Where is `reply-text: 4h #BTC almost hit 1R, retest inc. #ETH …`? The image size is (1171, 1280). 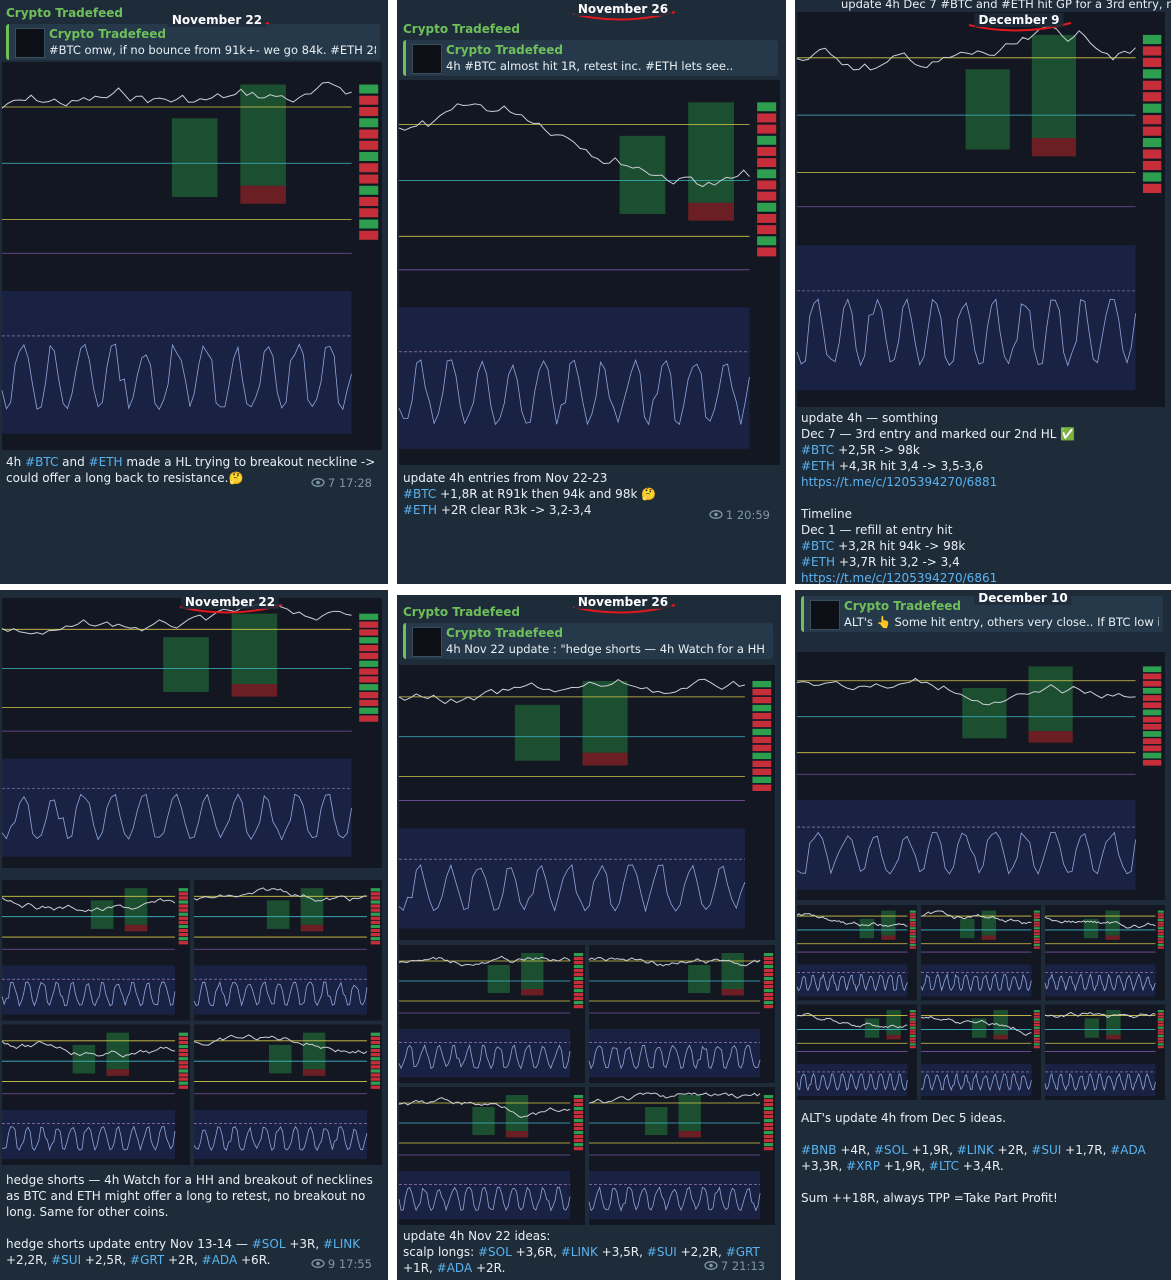 reply-text: 4h #BTC almost hit 1R, retest inc. #ETH … is located at coordinates (590, 66).